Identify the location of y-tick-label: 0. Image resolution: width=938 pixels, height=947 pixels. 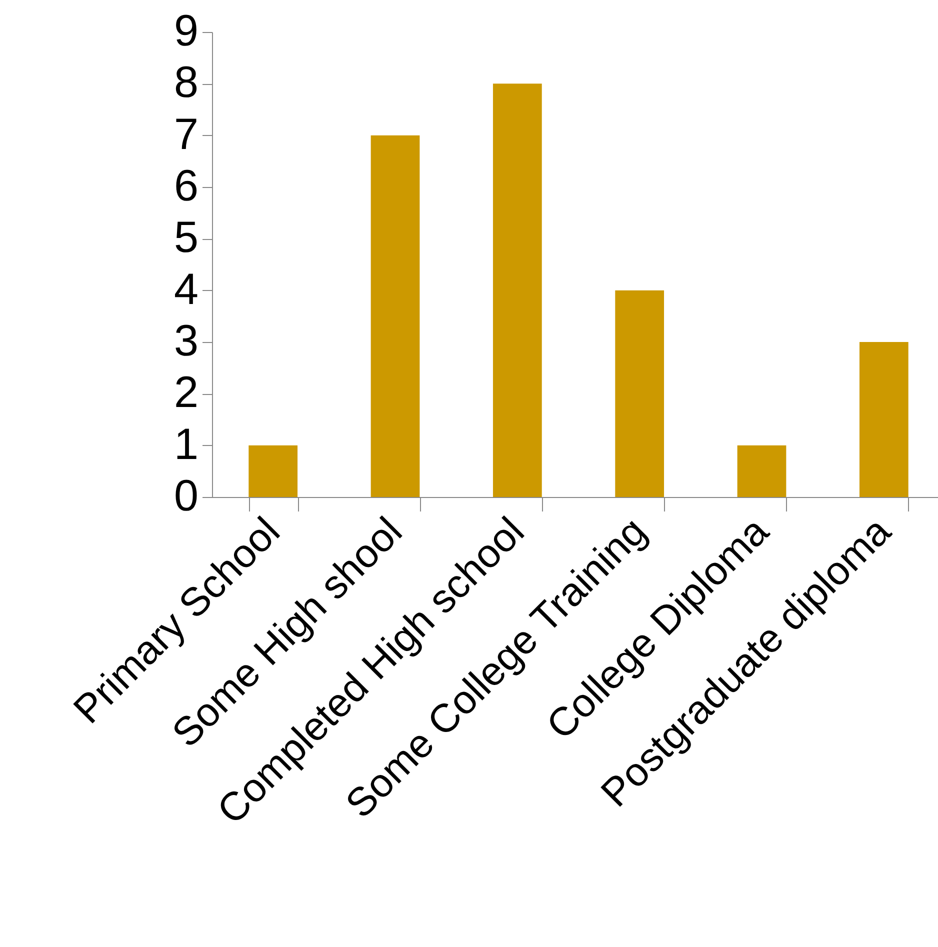
(186, 496).